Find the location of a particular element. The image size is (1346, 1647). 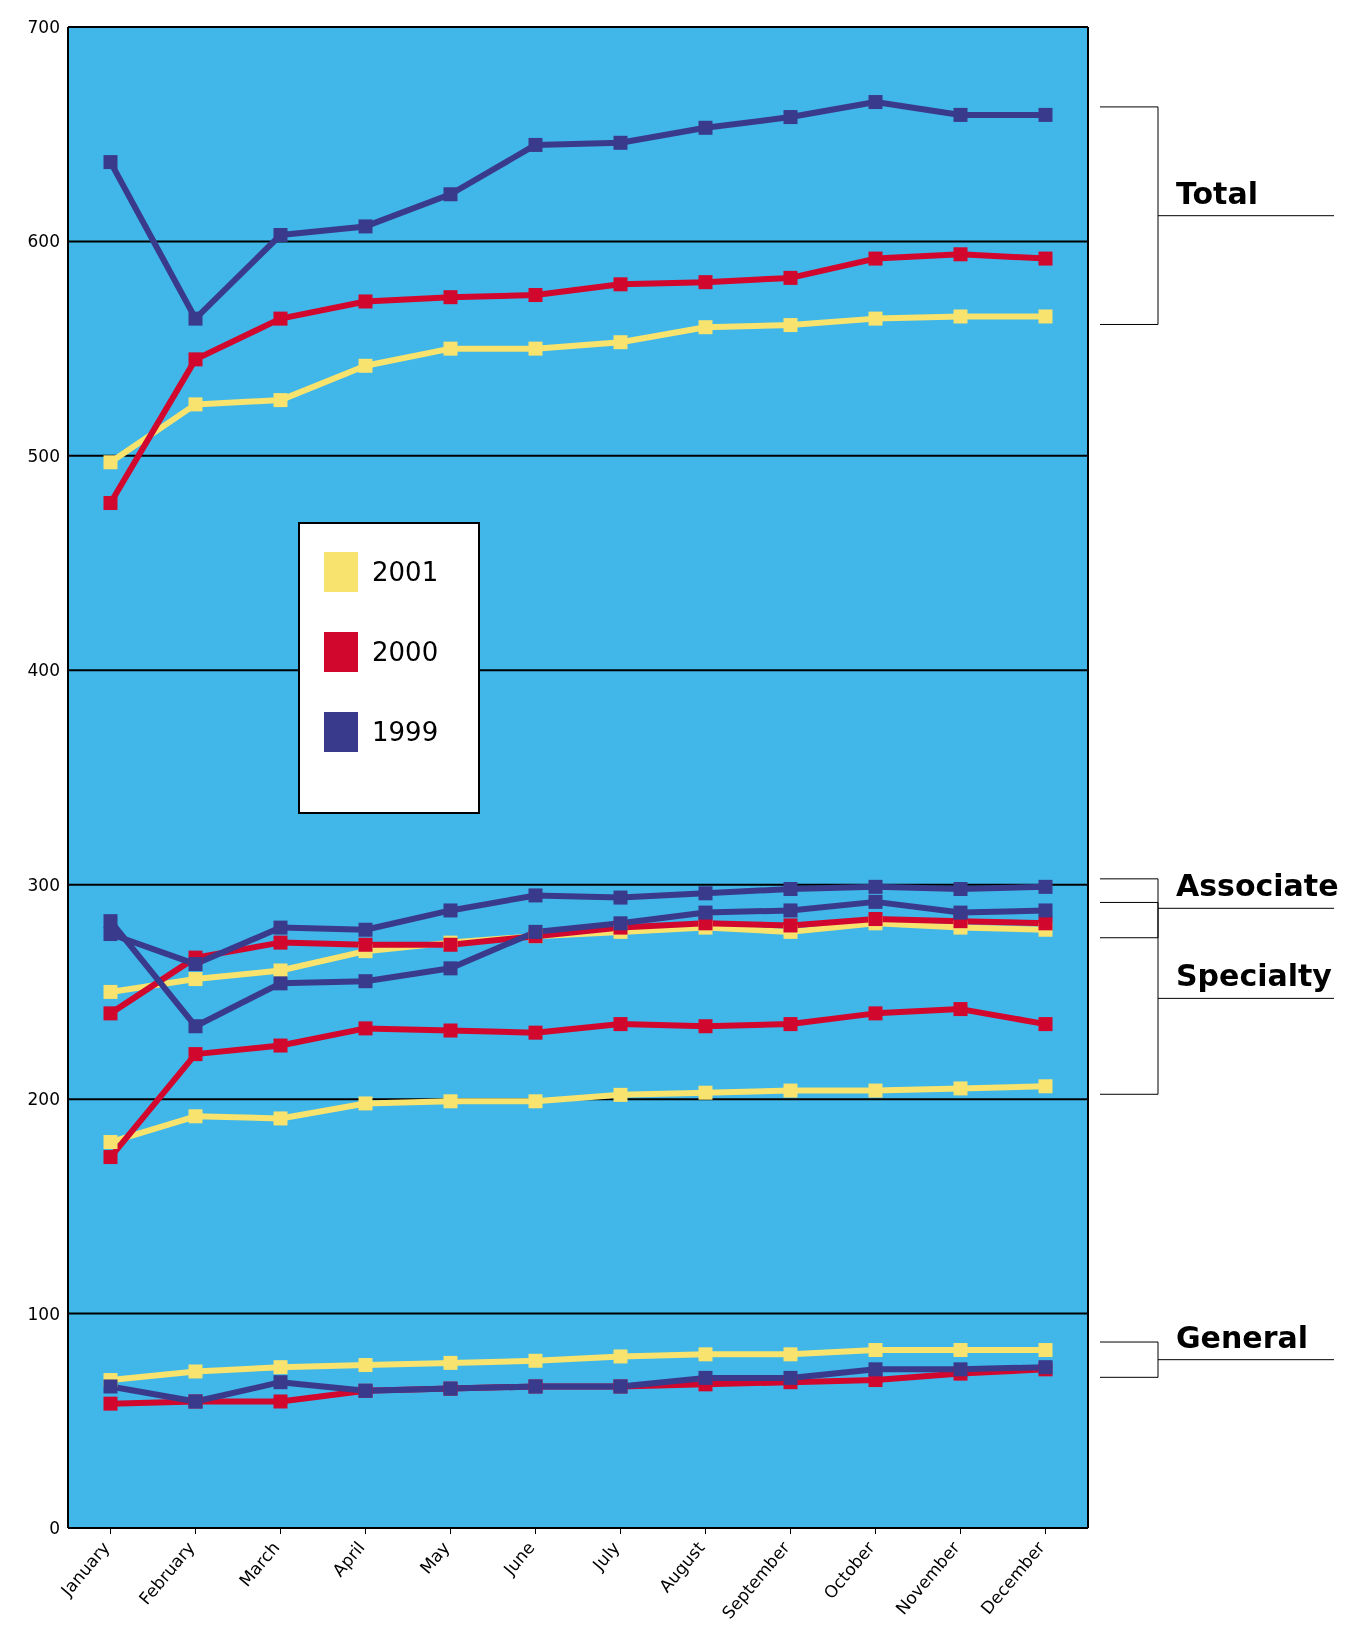

y-tick-label: 200 is located at coordinates (43, 1099).